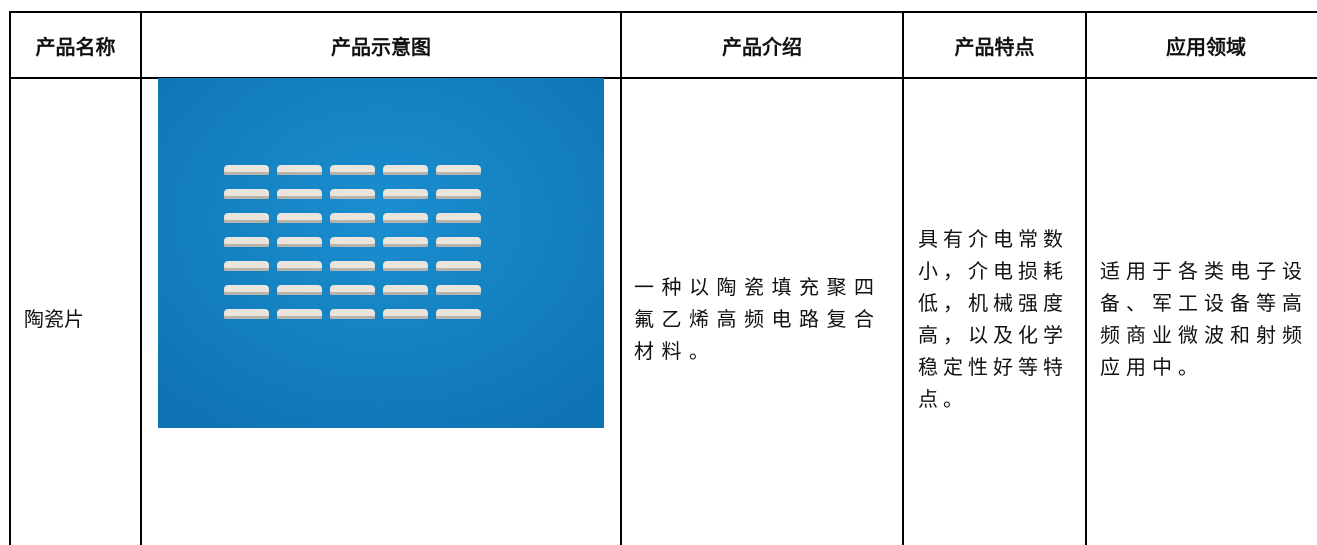  I want to click on header-cell: 应用领域, so click(1201, 45).